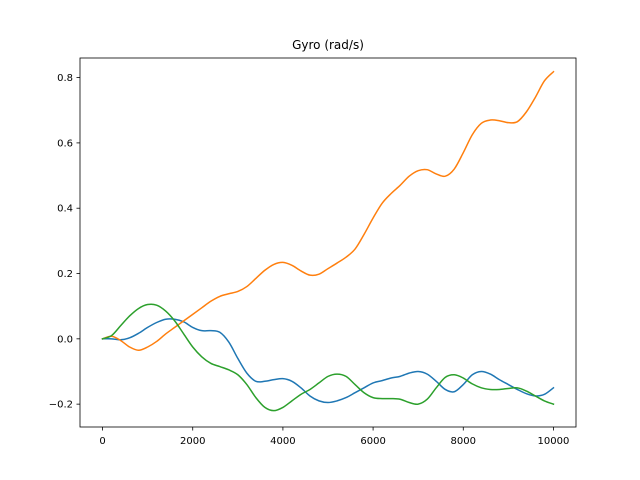  Describe the element at coordinates (328, 45) in the screenshot. I see `chart-title: Gyro (rad/s)` at that location.